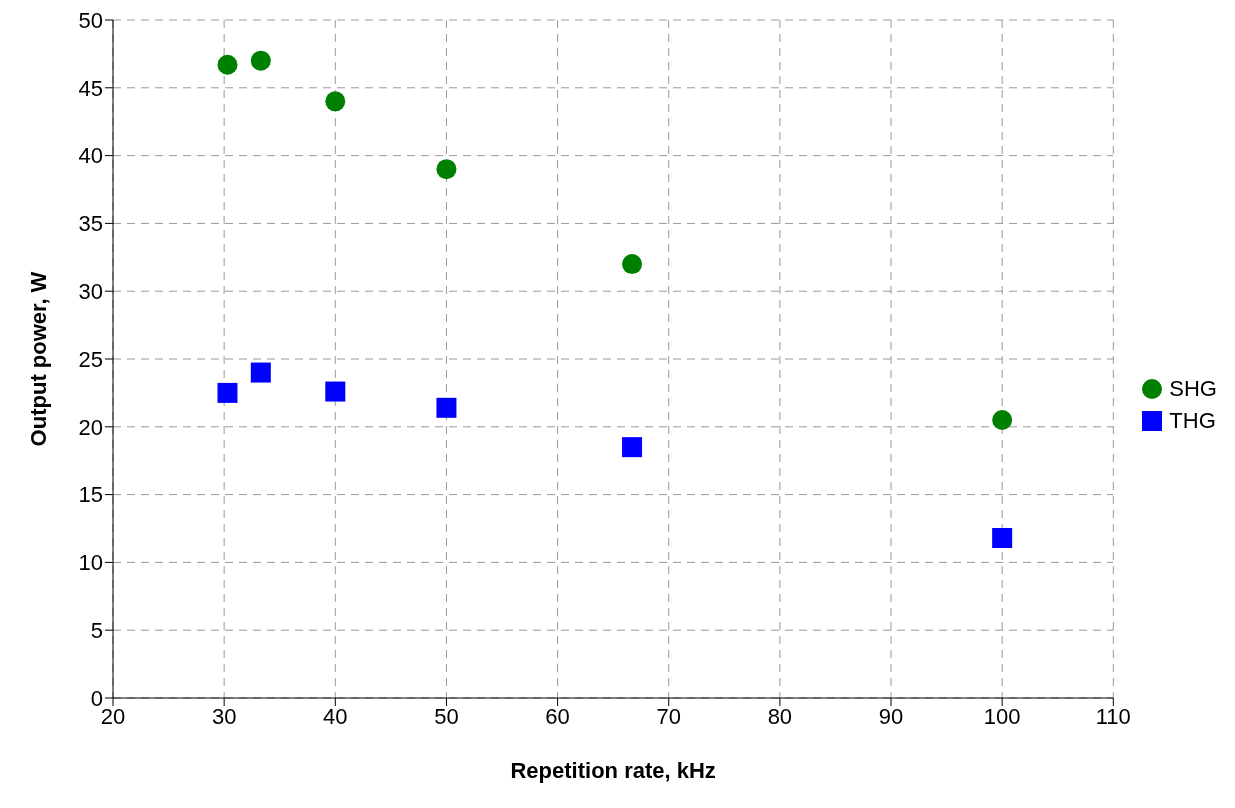  Describe the element at coordinates (613, 770) in the screenshot. I see `x-axis-title: Repetition rate, kHz` at that location.